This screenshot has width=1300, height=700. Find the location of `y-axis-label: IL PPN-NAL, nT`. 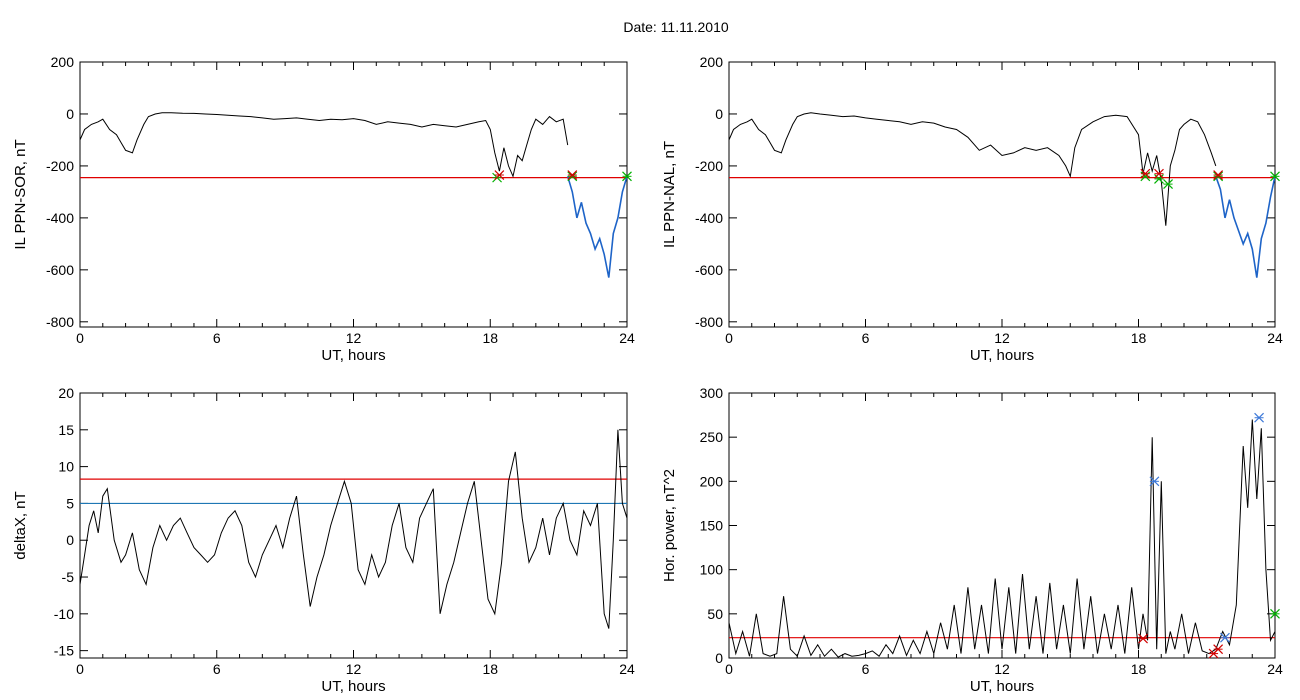

y-axis-label: IL PPN-NAL, nT is located at coordinates (669, 194).